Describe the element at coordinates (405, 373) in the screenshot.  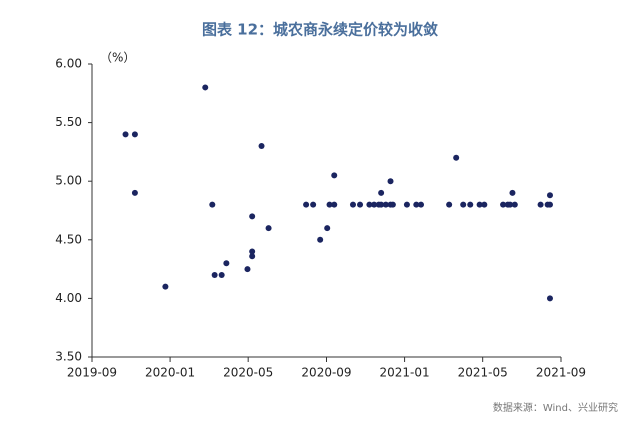
I see `x-tick-label: 2021-01` at that location.